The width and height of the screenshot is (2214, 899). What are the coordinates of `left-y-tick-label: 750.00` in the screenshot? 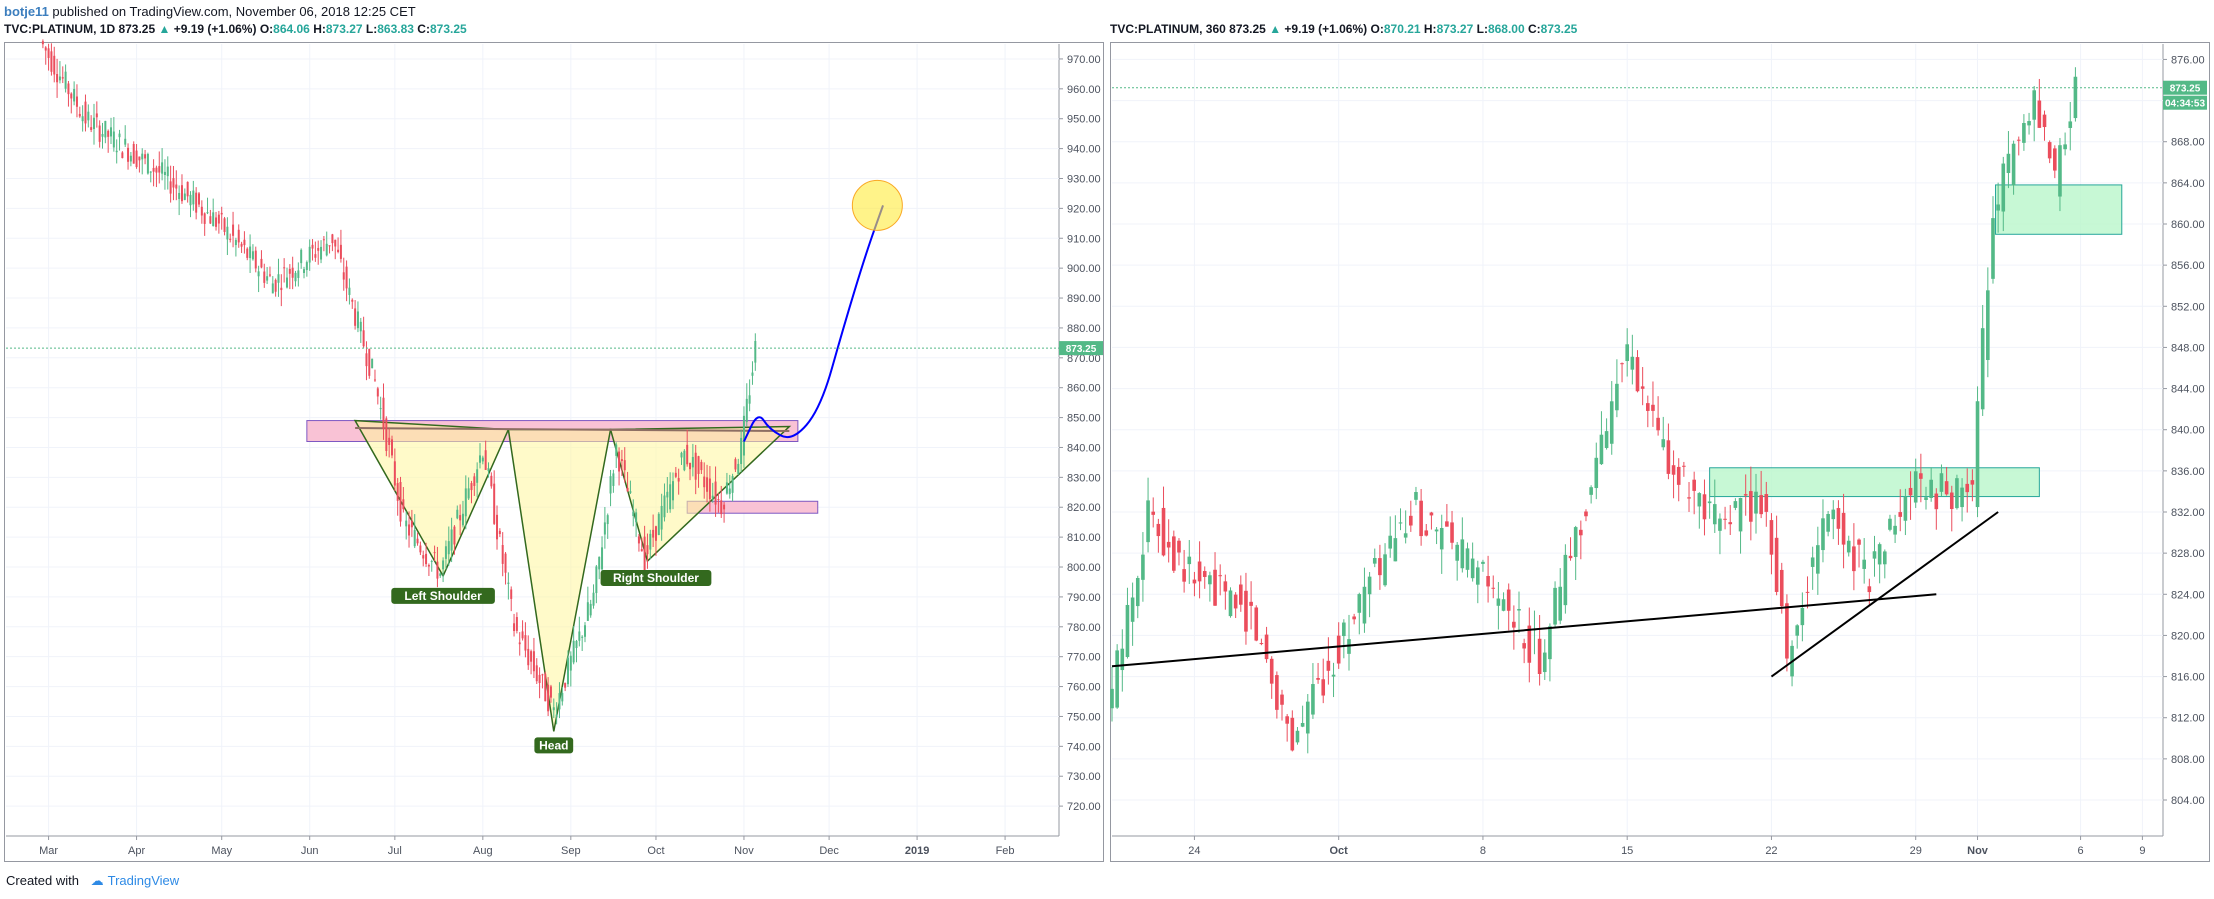 It's located at (1084, 717).